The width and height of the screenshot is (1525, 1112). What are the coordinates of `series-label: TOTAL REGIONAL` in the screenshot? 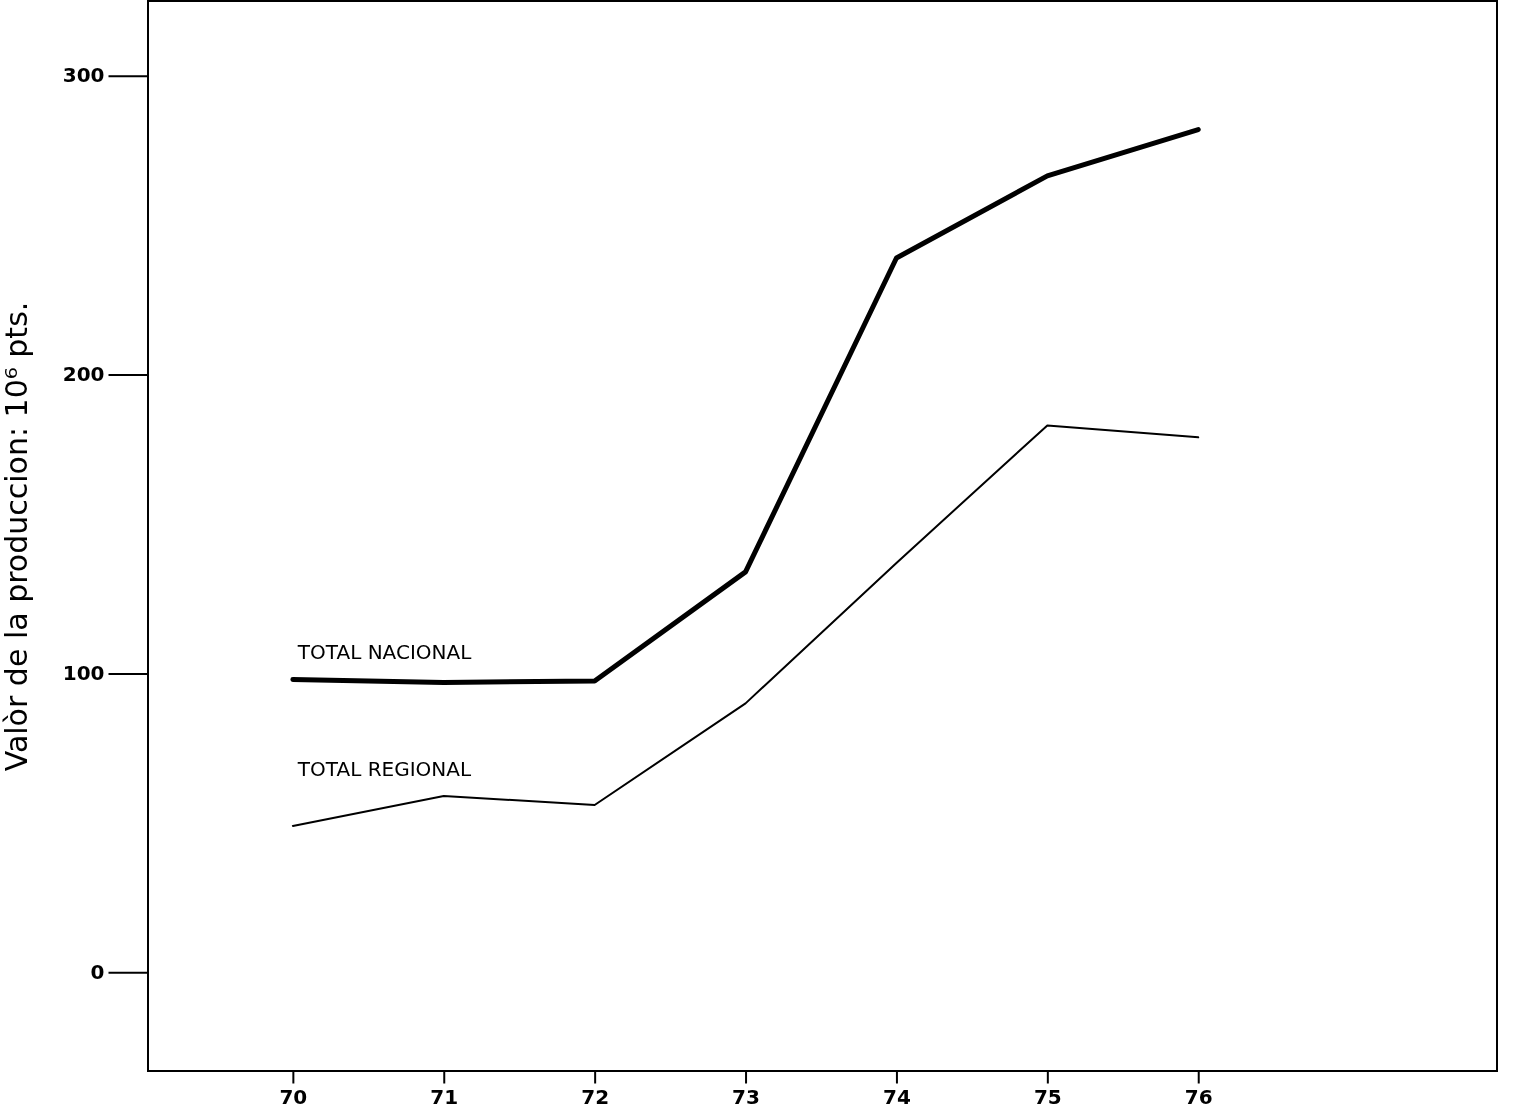 It's located at (384, 768).